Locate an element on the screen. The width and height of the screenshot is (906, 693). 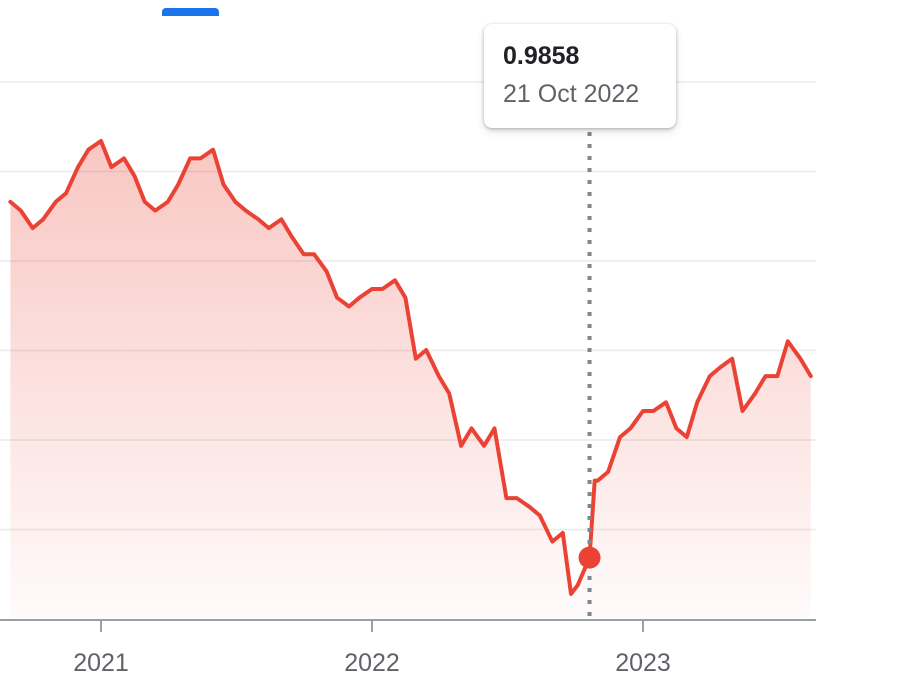
x-ticks: 2021 2022 2023 is located at coordinates (372, 648).